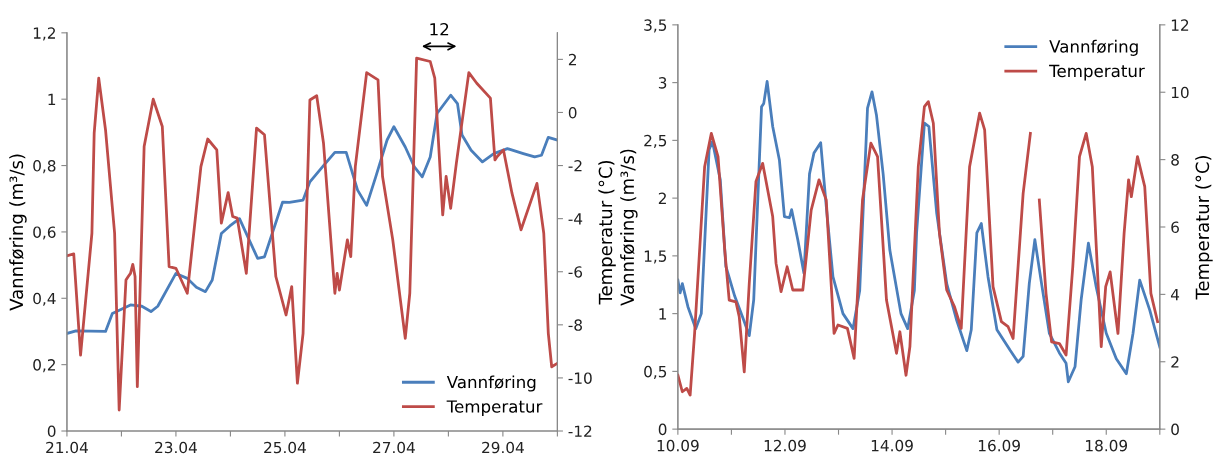  Describe the element at coordinates (1175, 160) in the screenshot. I see `y2-tick-label: 8` at that location.